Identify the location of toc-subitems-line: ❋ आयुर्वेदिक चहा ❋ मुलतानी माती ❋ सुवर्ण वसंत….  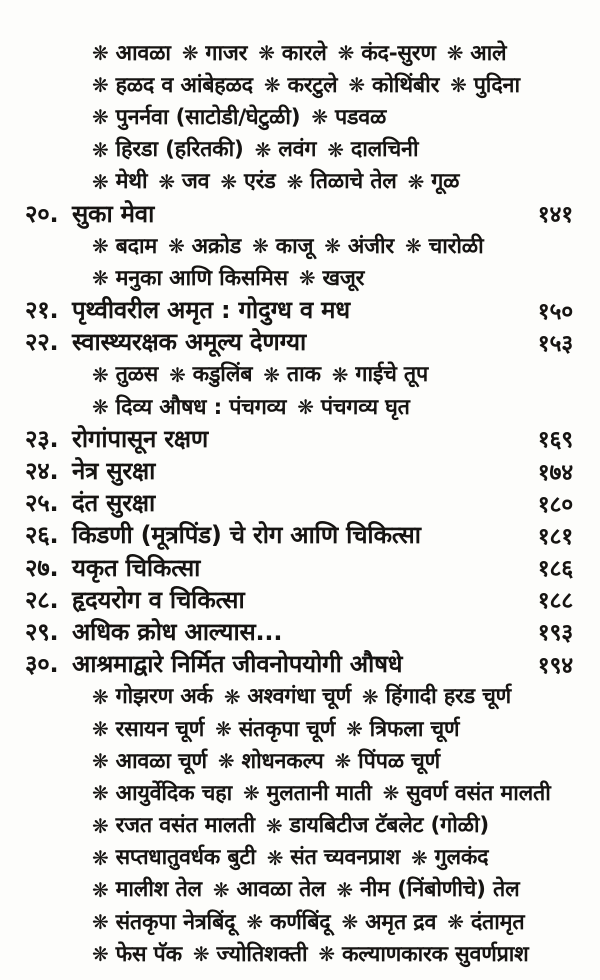
(299, 792).